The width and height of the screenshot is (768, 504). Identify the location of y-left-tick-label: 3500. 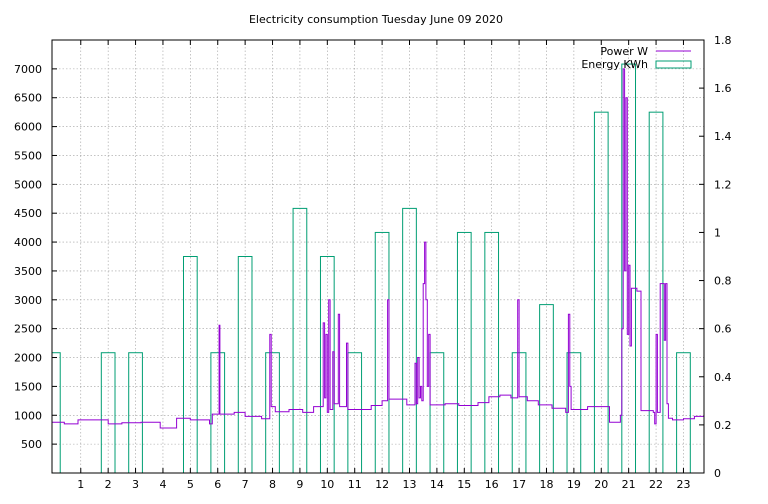
(28, 271).